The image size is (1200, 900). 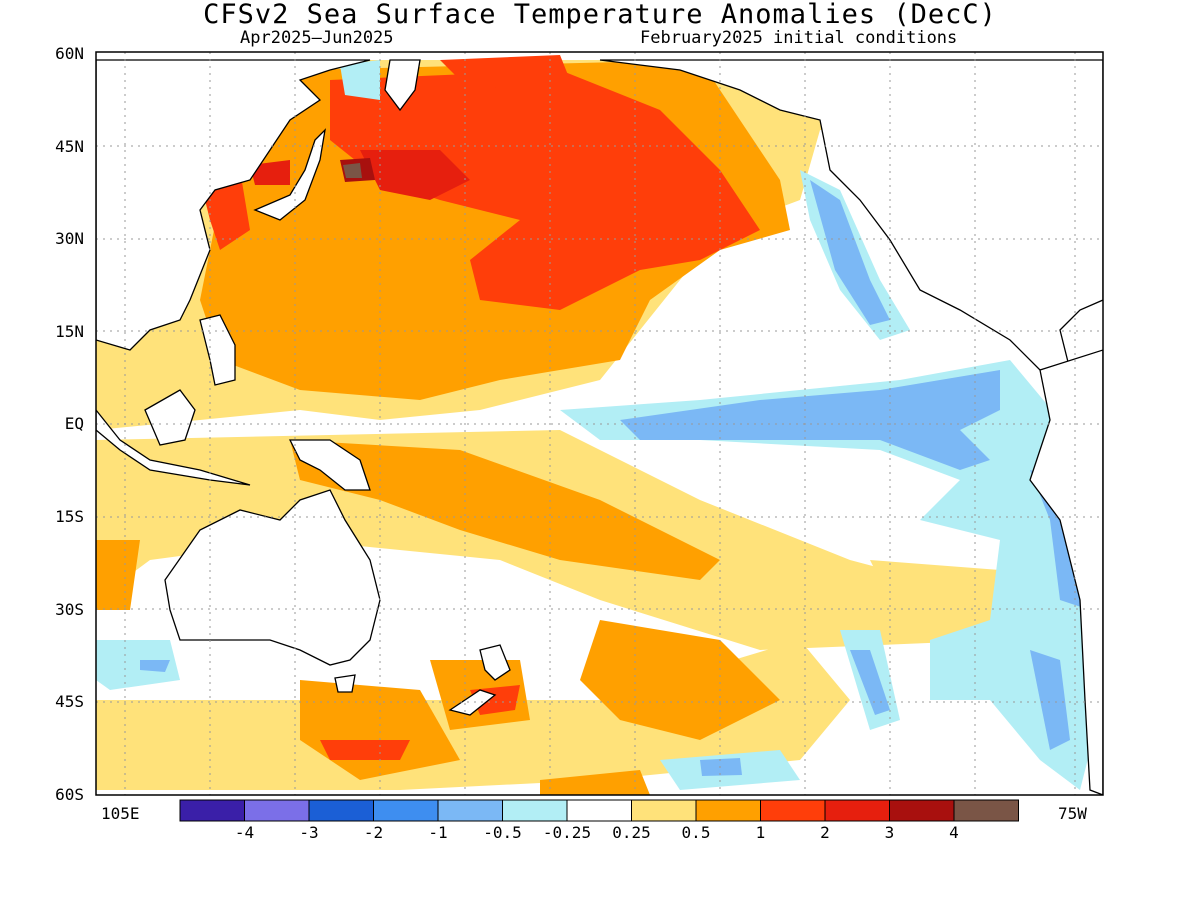 I want to click on colorbar-tick-label: 3, so click(x=889, y=832).